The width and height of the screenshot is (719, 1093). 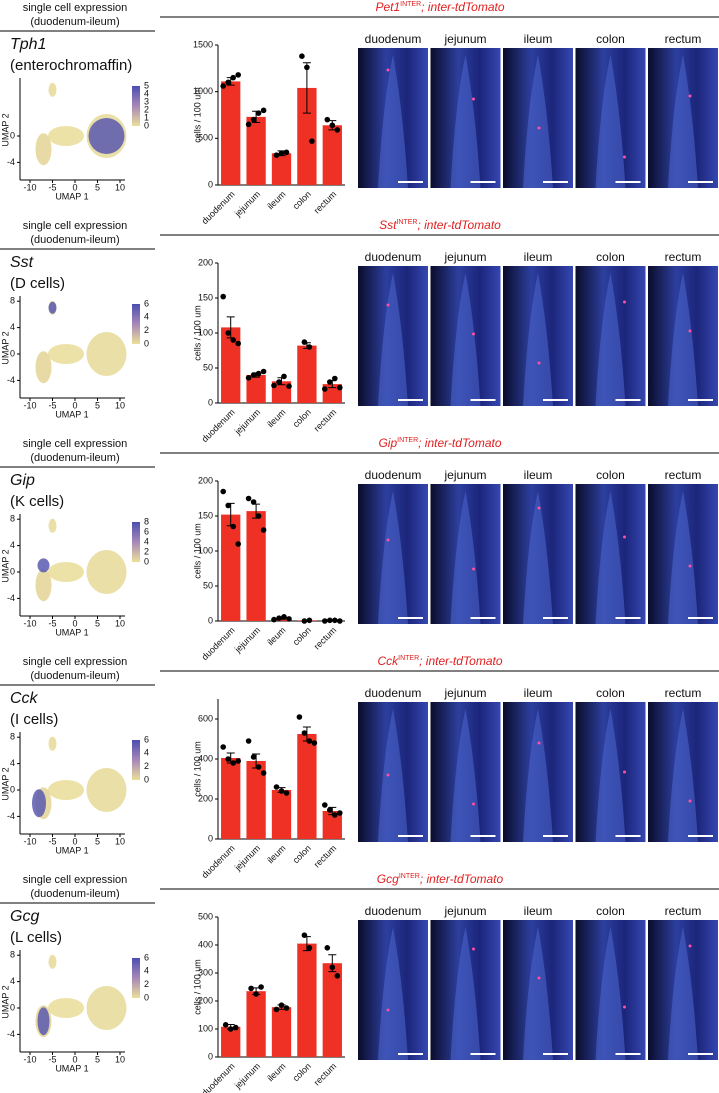 What do you see at coordinates (5, 565) in the screenshot?
I see `umap-y-label: UMAP 2` at bounding box center [5, 565].